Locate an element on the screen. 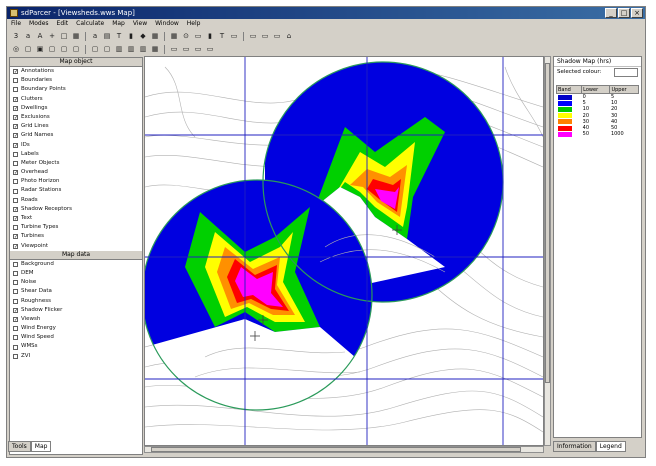  map-data-item: ✓ Viewsh is located at coordinates (77, 319).